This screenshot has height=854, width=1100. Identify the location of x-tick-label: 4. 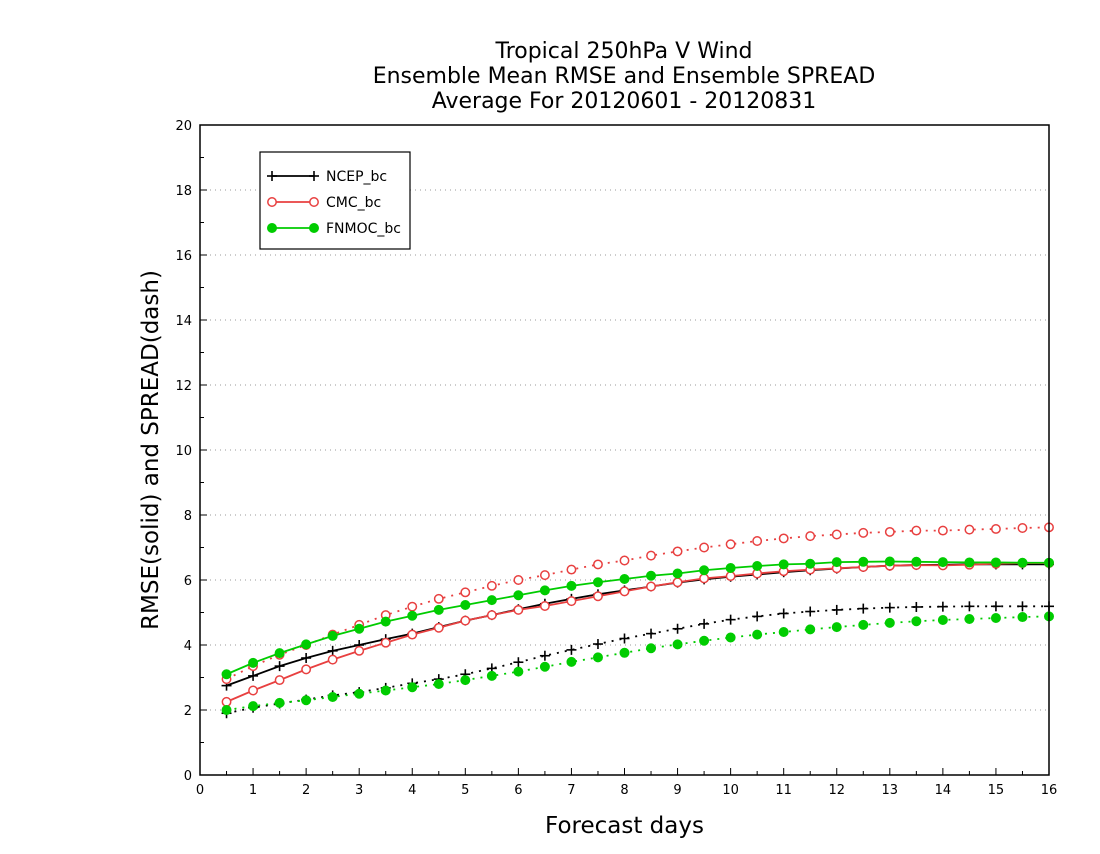
(412, 790).